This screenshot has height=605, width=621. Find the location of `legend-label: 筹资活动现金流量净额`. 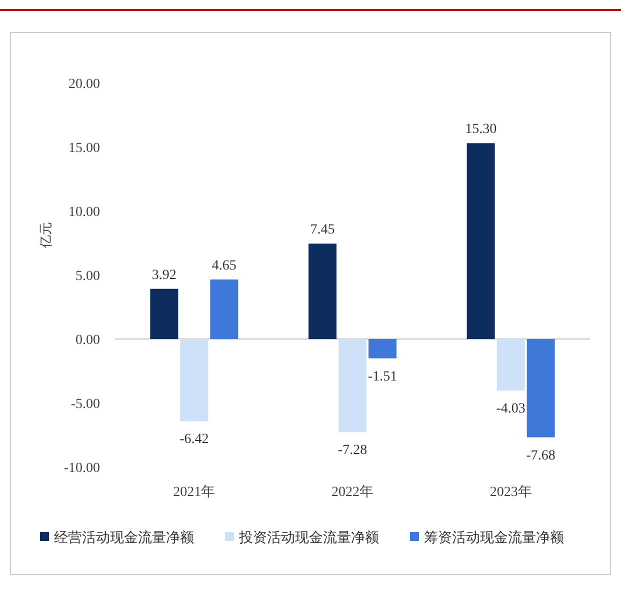

legend-label: 筹资活动现金流量净额 is located at coordinates (494, 538).